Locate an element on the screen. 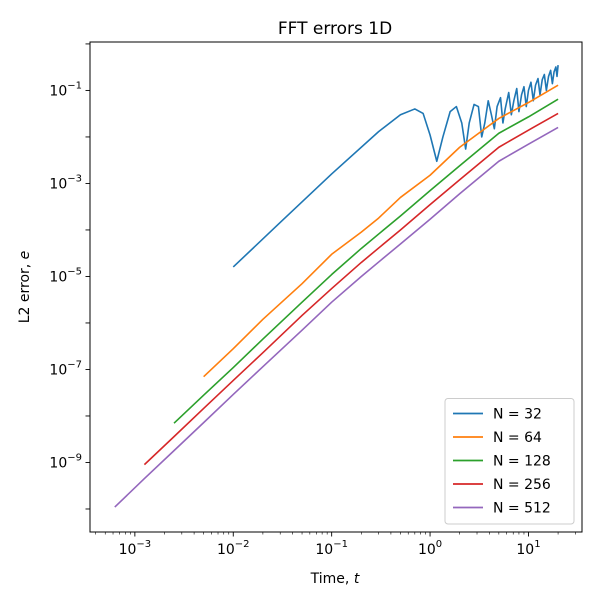 The image size is (600, 600). x-axis-label-text: Time, is located at coordinates (332, 579).